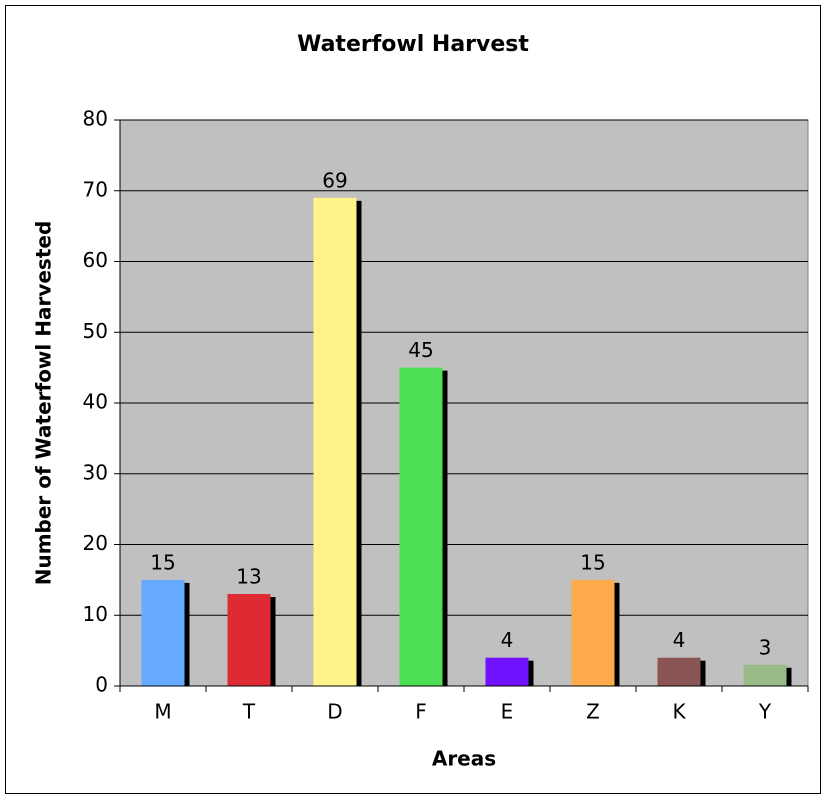  What do you see at coordinates (95, 260) in the screenshot?
I see `y-tick-label: 60` at bounding box center [95, 260].